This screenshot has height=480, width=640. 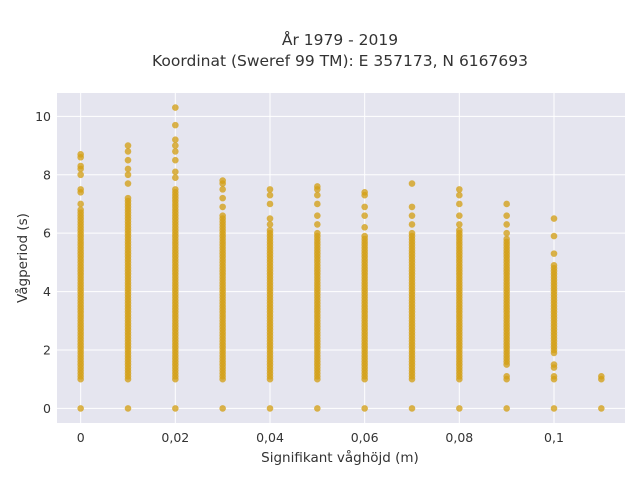 I want to click on y-axis-label: Vågperiod (s), so click(x=22, y=258).